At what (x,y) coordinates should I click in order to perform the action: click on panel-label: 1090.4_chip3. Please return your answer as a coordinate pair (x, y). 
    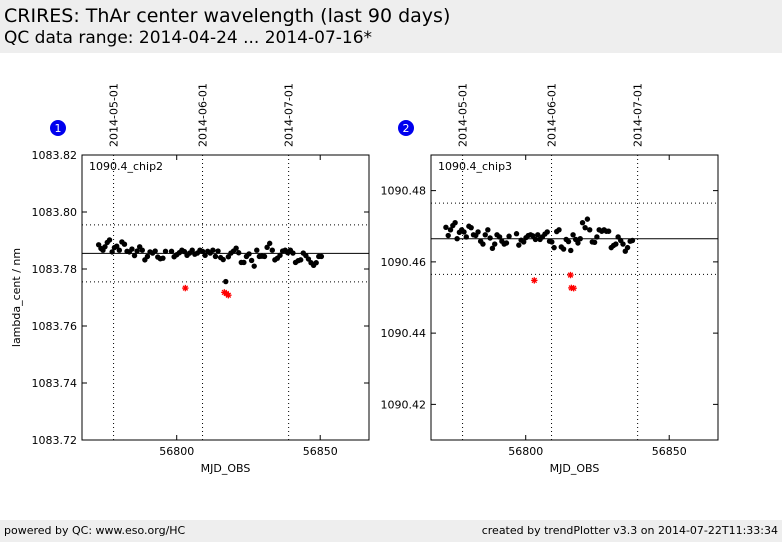
    Looking at the image, I should click on (475, 166).